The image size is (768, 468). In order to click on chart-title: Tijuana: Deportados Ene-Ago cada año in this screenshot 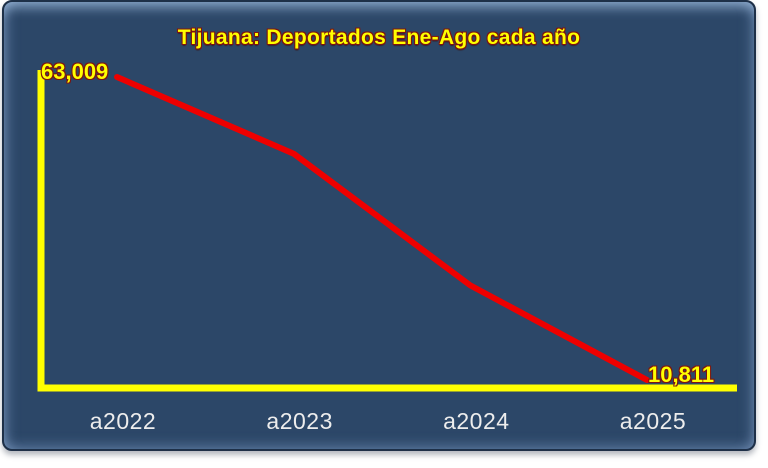, I will do `click(379, 37)`.